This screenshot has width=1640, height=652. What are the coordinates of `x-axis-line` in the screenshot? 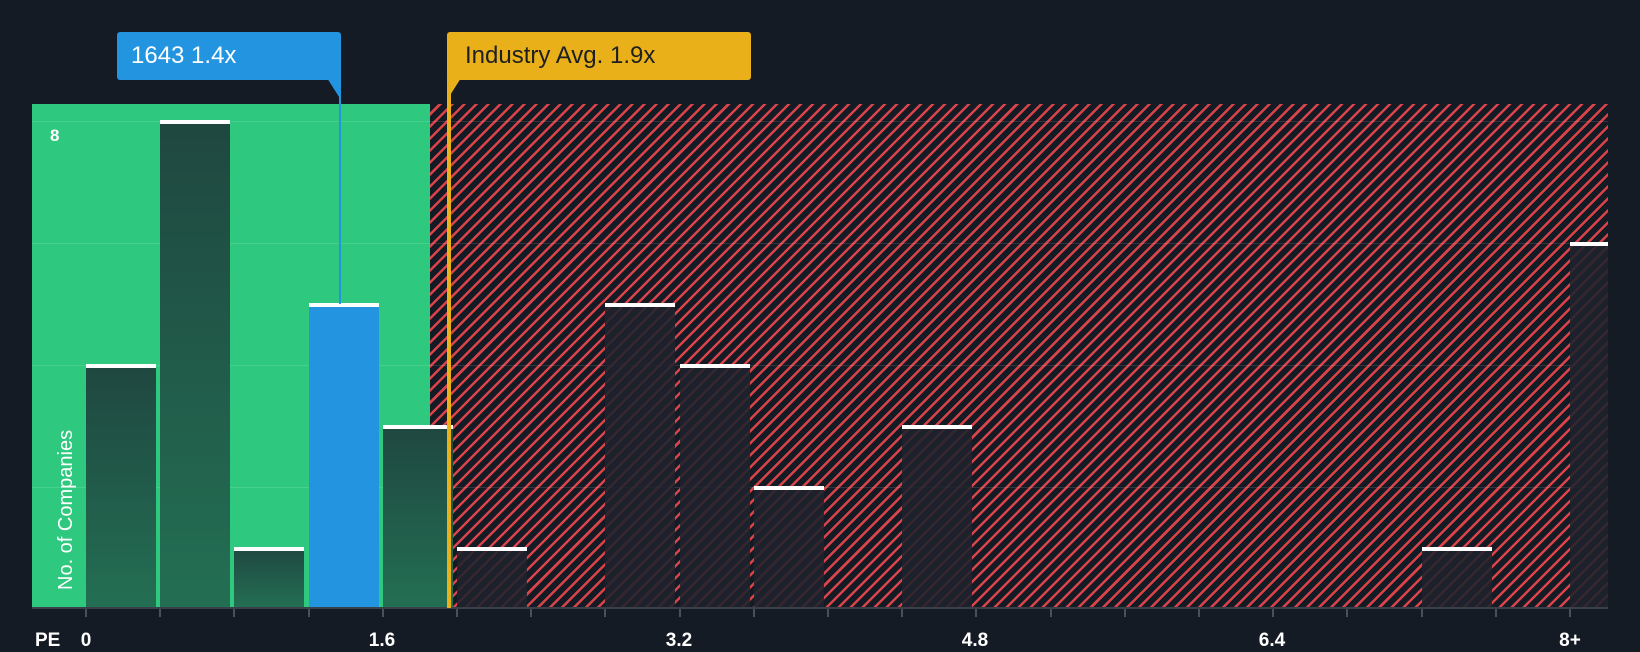 It's located at (820, 608).